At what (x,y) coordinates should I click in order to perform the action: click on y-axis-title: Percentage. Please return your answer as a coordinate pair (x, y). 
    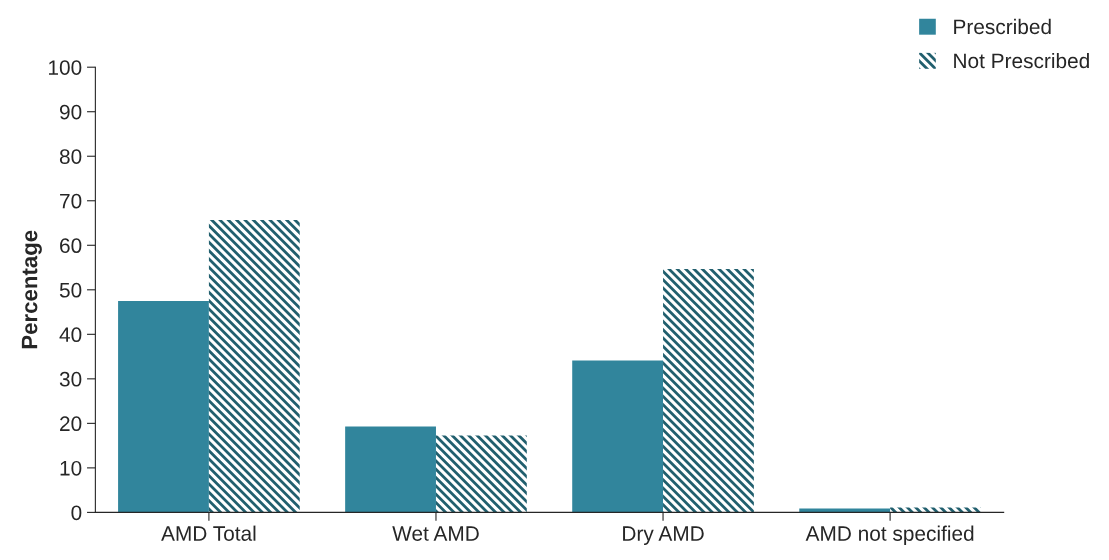
    Looking at the image, I should click on (31, 289).